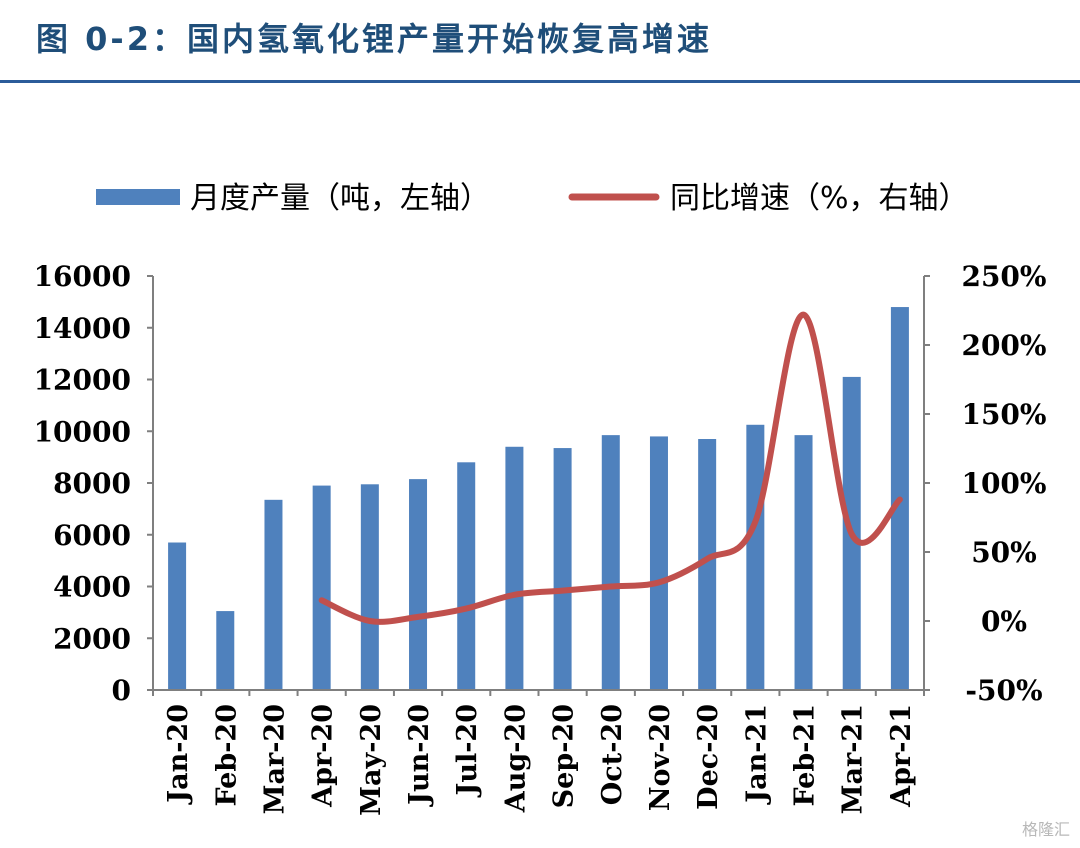 Image resolution: width=1080 pixels, height=848 pixels. What do you see at coordinates (467, 750) in the screenshot?
I see `x-tick-label: Jul-20` at bounding box center [467, 750].